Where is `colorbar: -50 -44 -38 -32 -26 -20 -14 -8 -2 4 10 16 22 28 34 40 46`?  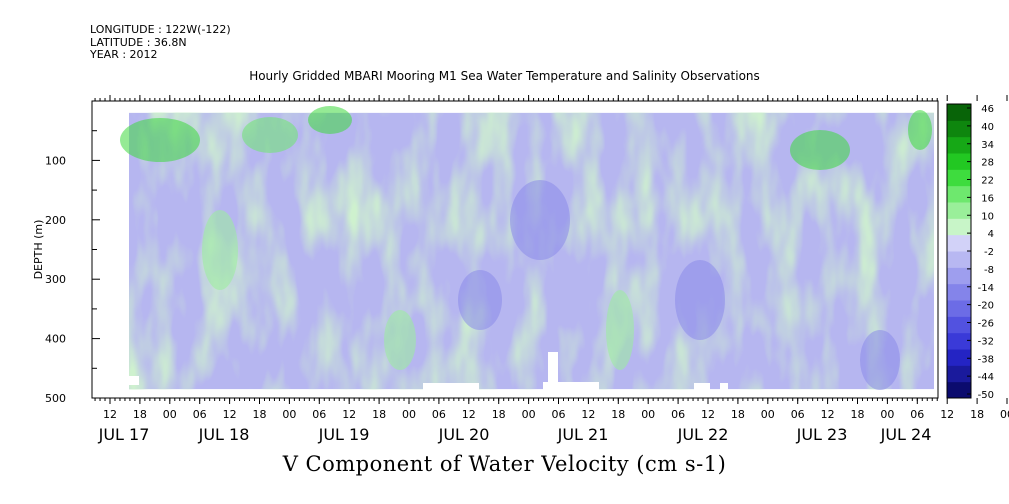
colorbar: -50 -44 -38 -32 -26 -20 -14 -8 -2 4 10 16 22 28 34 40 46 is located at coordinates (970, 252).